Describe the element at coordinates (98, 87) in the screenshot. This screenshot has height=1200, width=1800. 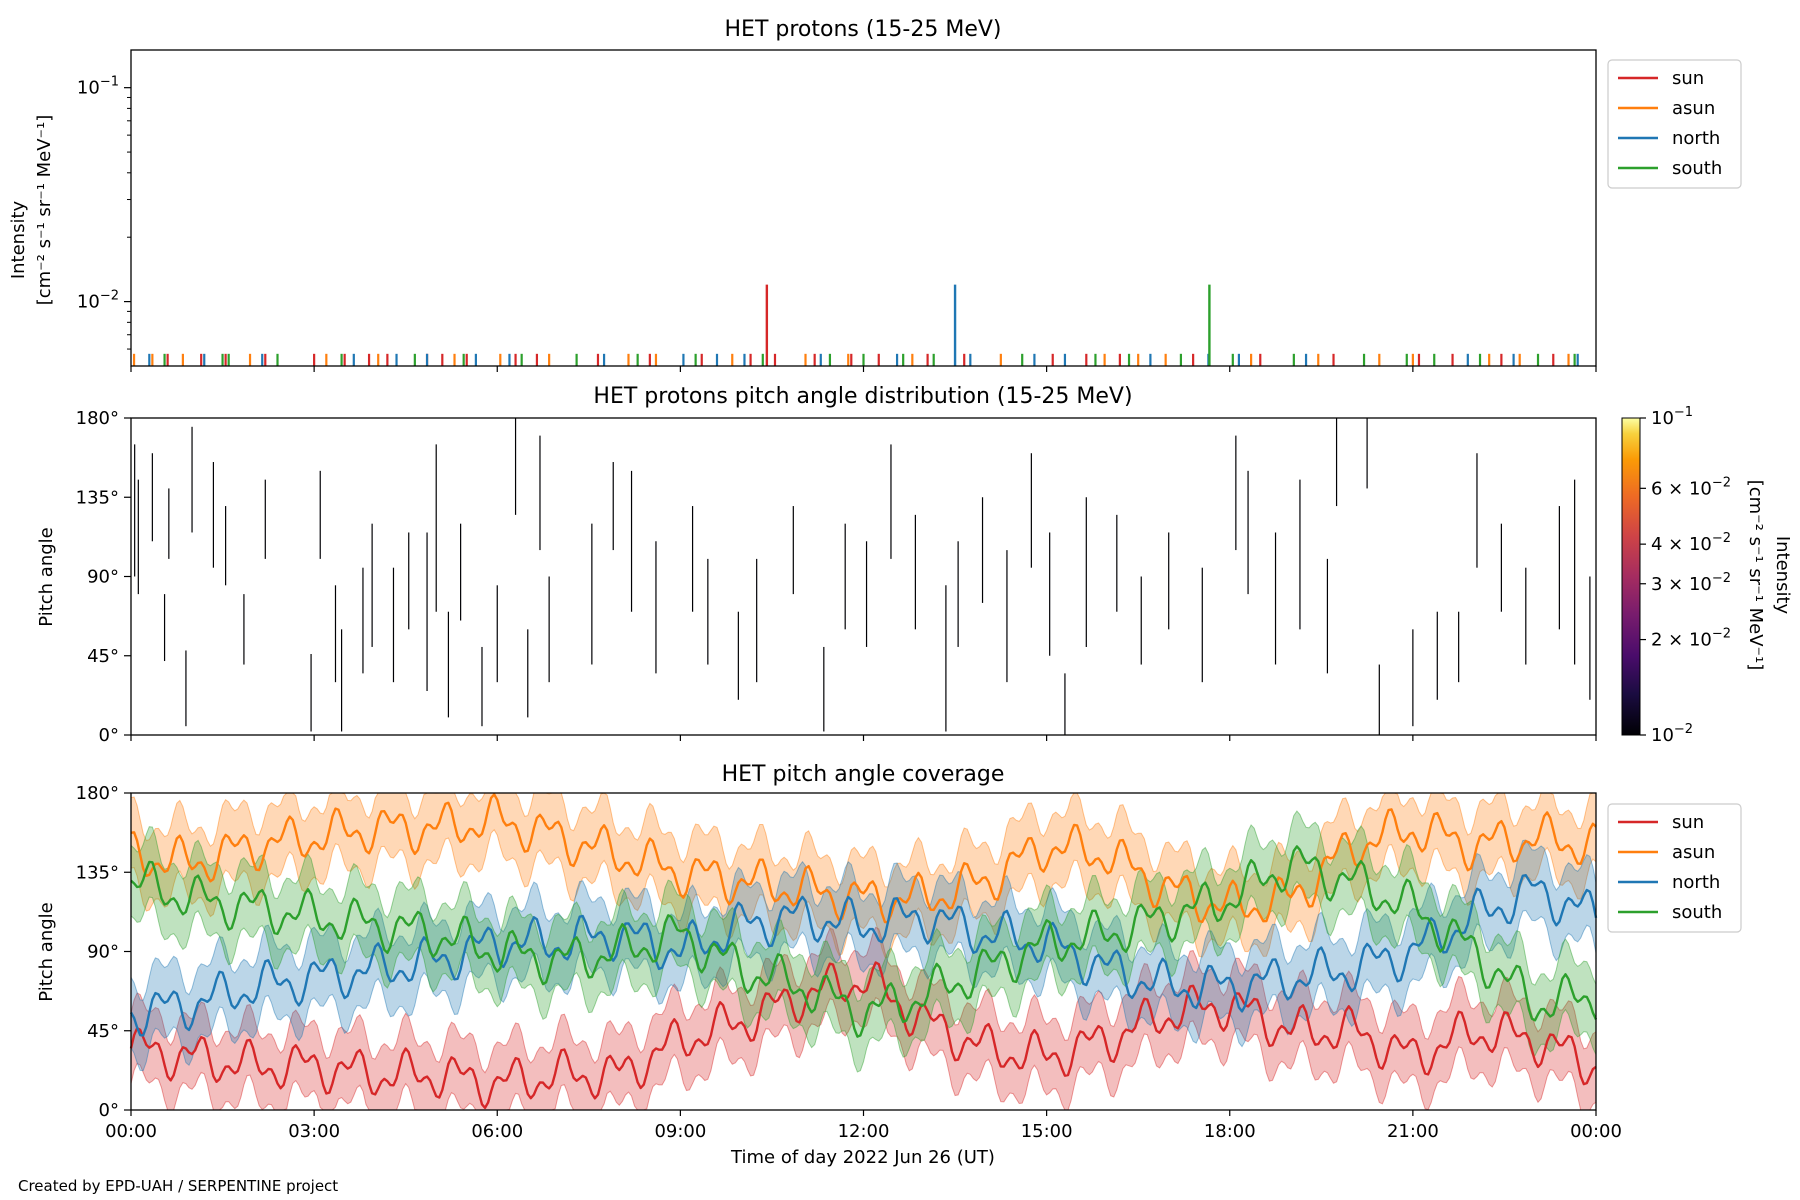
I see `y-tick-label: 10⁻¹` at that location.